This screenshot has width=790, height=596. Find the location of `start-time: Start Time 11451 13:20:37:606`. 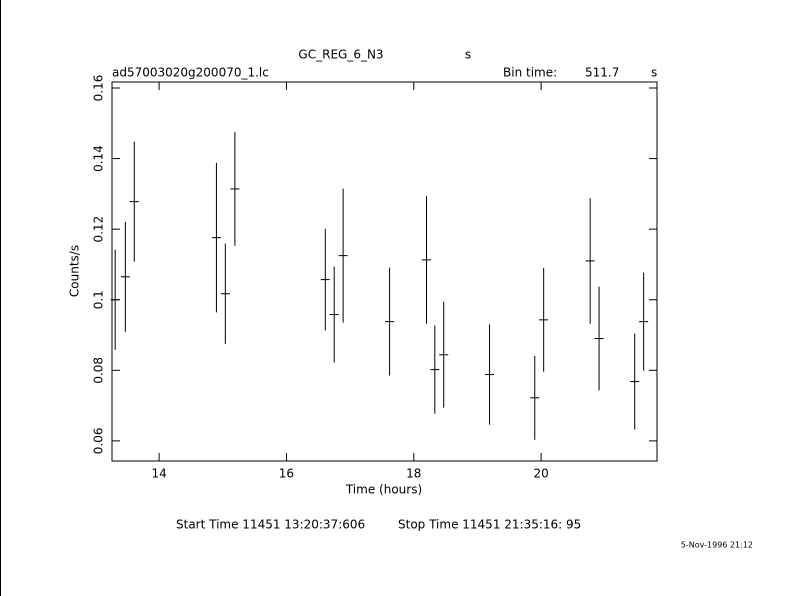

start-time: Start Time 11451 13:20:37:606 is located at coordinates (270, 525).